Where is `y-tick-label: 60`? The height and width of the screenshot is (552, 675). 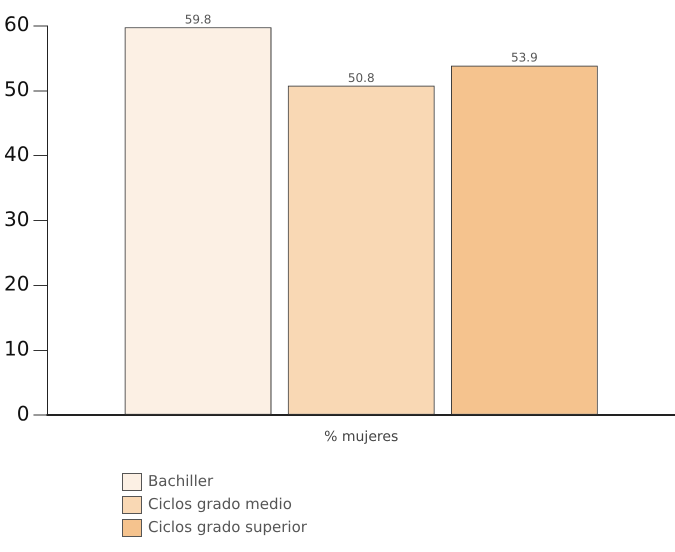 y-tick-label: 60 is located at coordinates (17, 24).